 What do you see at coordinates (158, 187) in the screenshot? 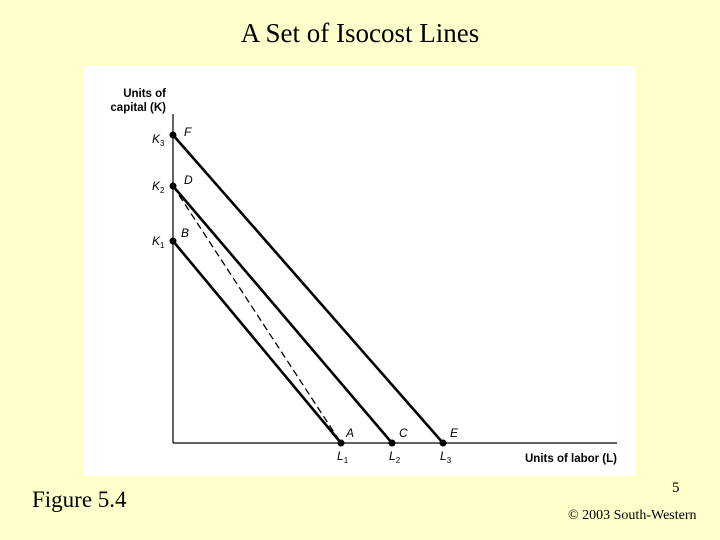
I see `y-tick-k2: K2` at bounding box center [158, 187].